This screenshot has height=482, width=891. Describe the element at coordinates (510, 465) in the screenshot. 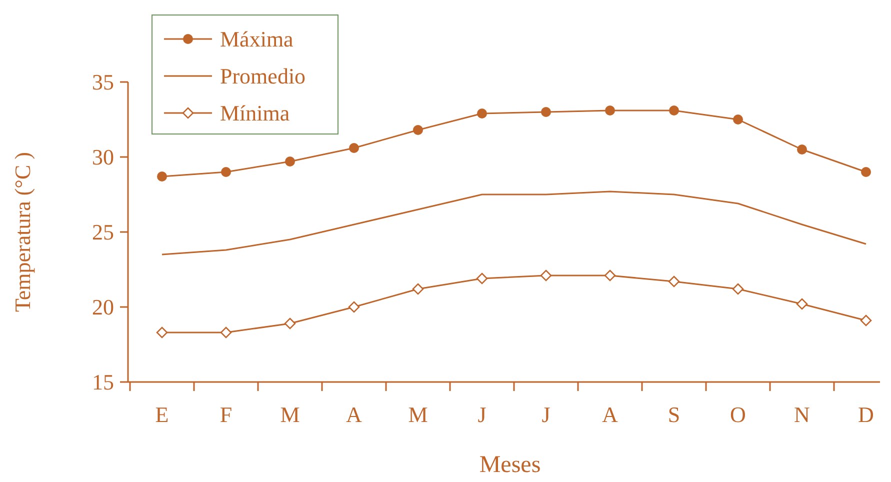

I see `x-axis-title: Meses` at that location.